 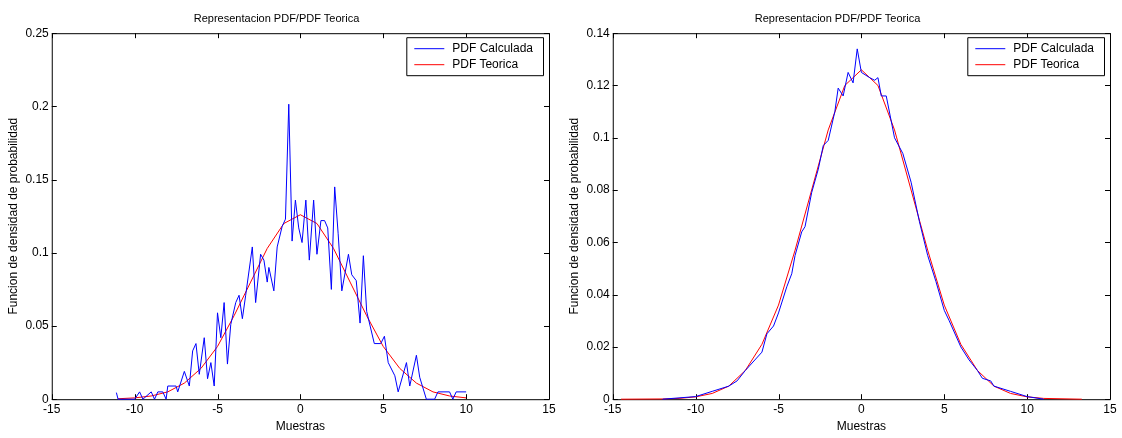 I want to click on y-tick-label: 0.02, so click(x=598, y=346).